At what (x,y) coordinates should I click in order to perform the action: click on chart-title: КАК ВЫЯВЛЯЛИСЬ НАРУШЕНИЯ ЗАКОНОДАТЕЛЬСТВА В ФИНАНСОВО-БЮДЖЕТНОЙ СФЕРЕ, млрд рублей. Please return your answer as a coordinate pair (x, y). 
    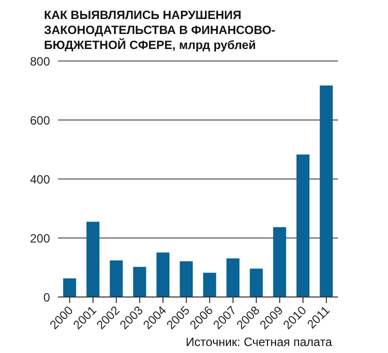
    Looking at the image, I should click on (160, 30).